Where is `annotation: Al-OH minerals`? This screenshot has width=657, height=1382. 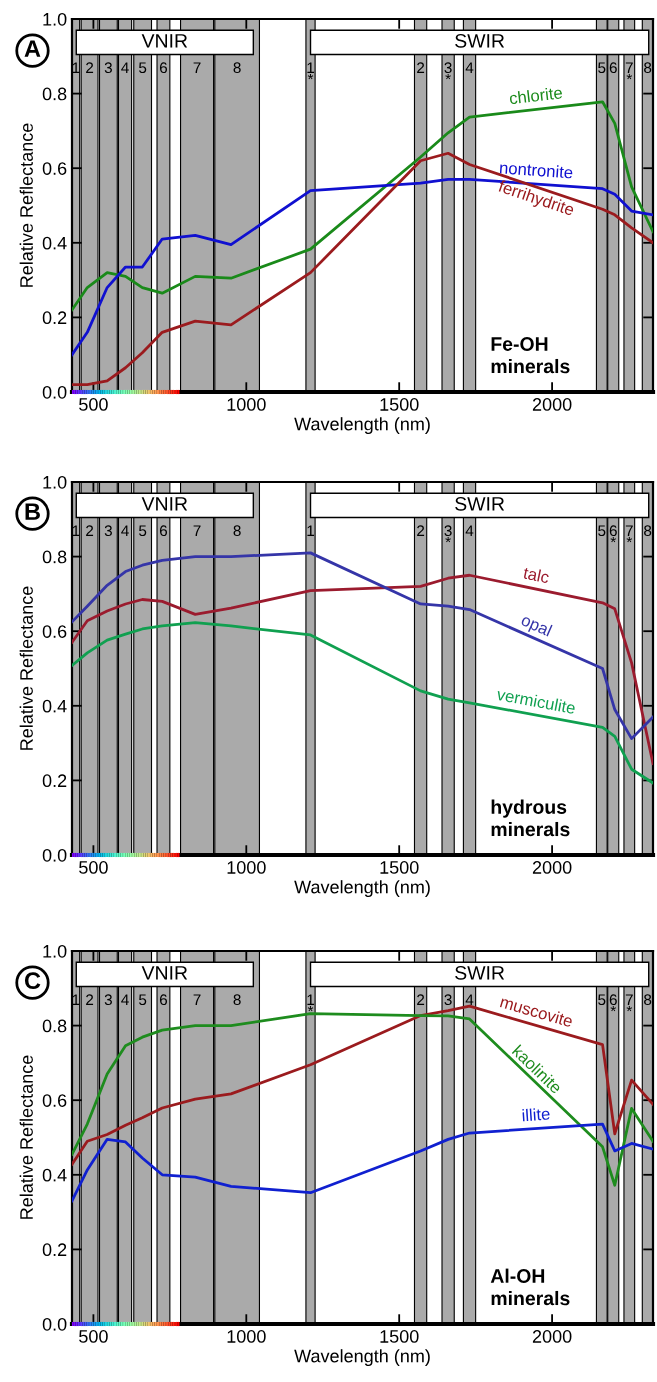
annotation: Al-OH minerals is located at coordinates (530, 1287).